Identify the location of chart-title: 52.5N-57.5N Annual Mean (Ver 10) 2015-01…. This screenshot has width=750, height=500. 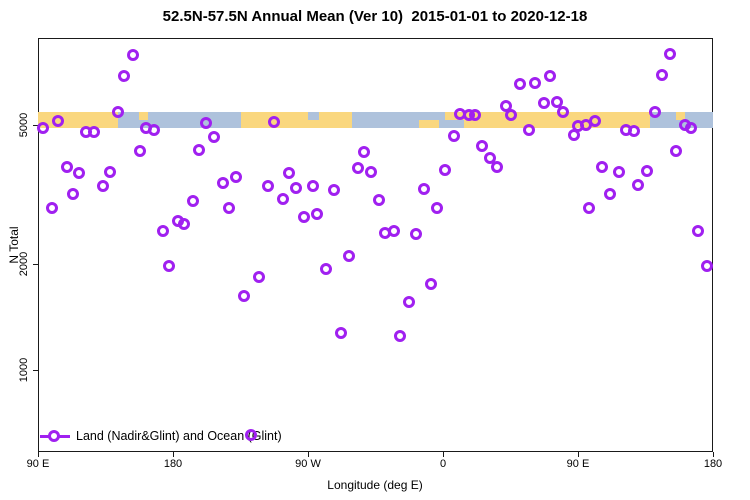
(375, 16).